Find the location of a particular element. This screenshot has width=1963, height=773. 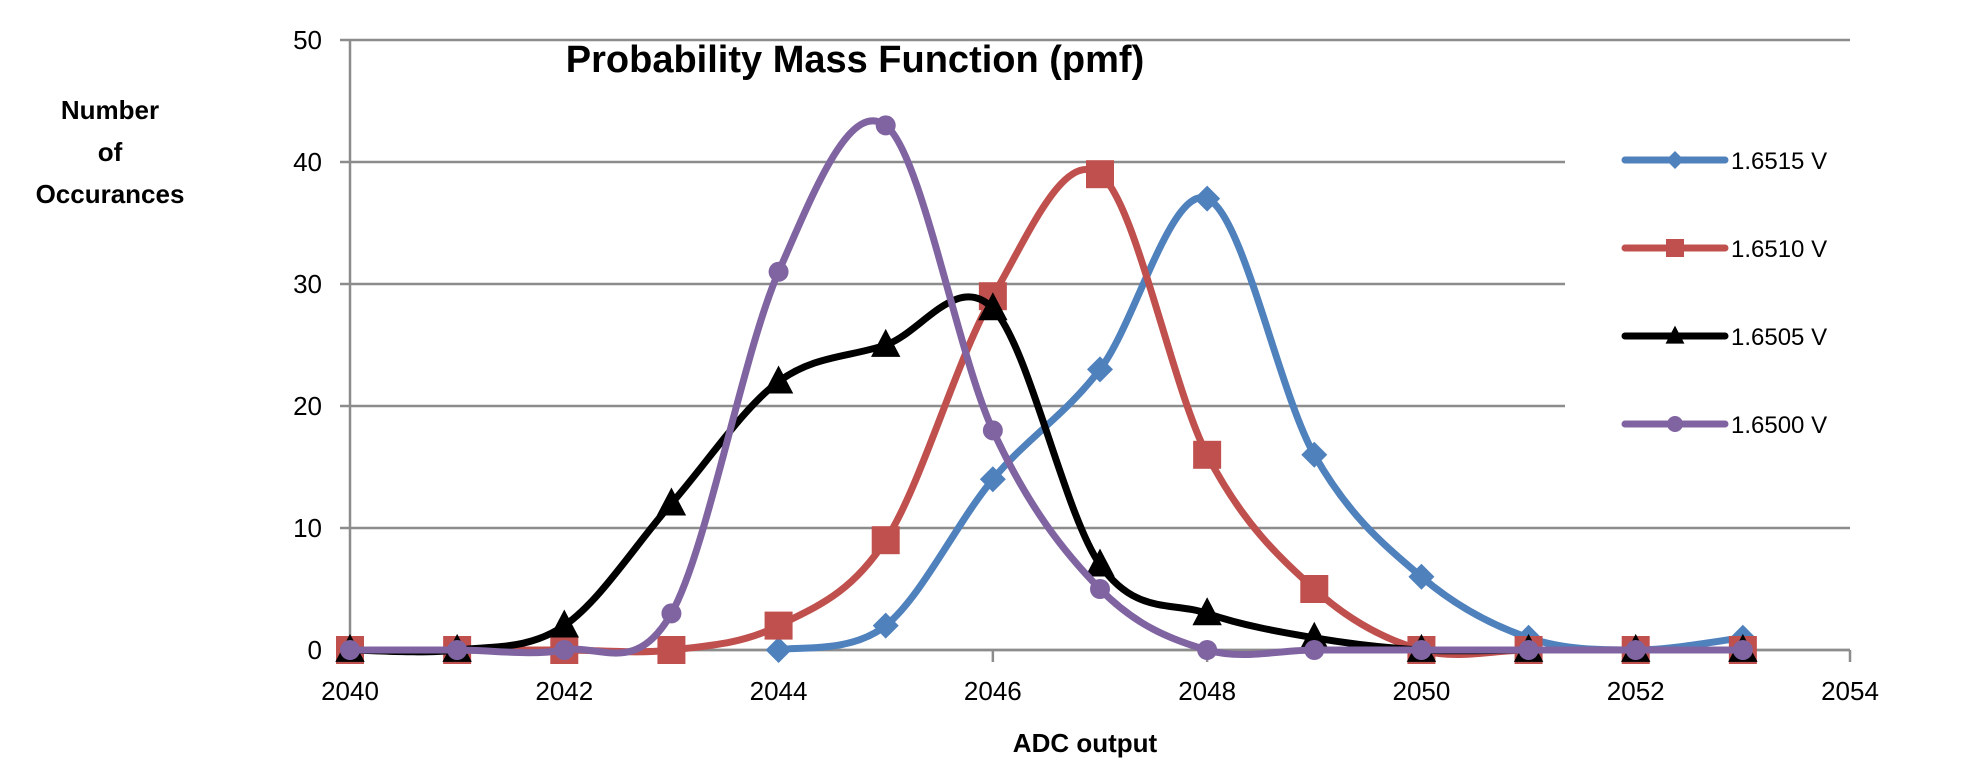

y-axis-label-line-1: Number is located at coordinates (110, 110).